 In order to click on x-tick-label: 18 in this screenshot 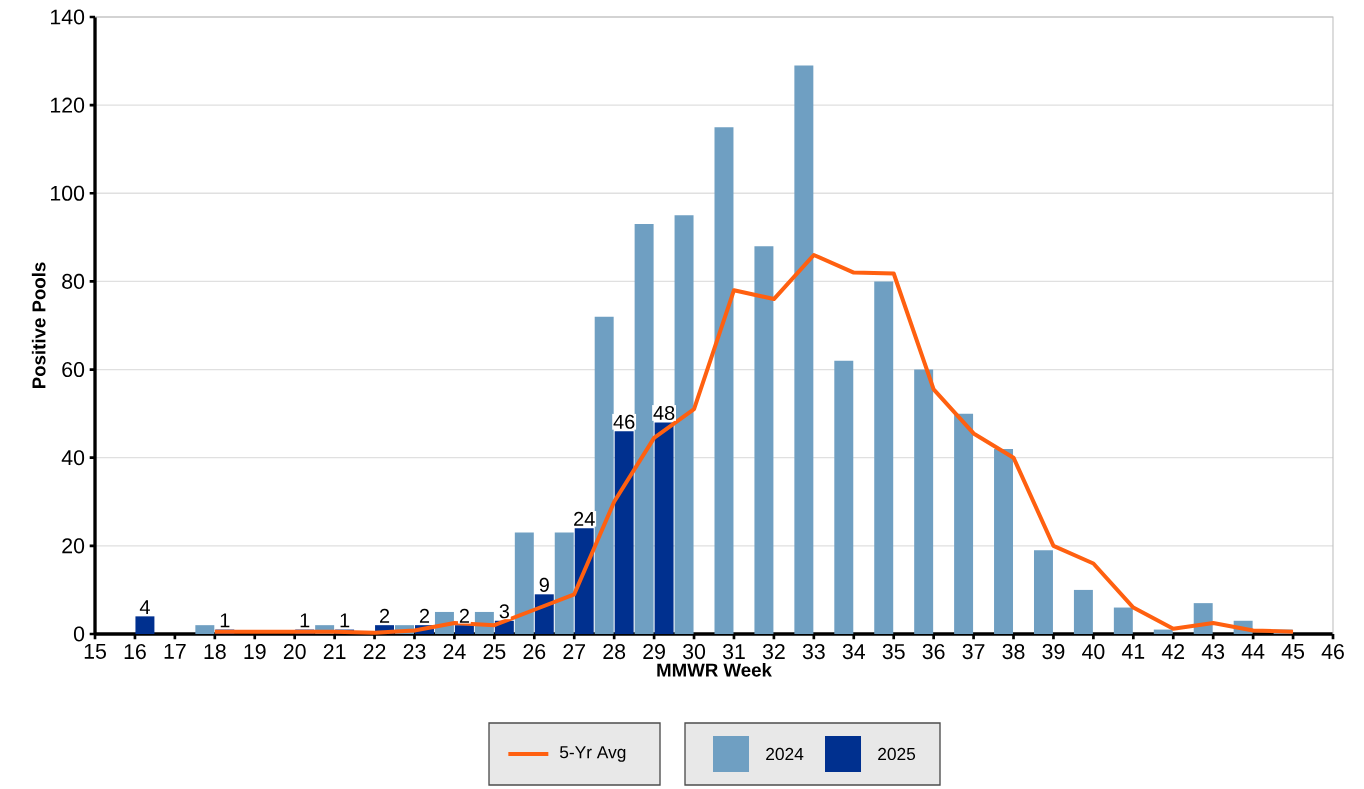, I will do `click(215, 652)`.